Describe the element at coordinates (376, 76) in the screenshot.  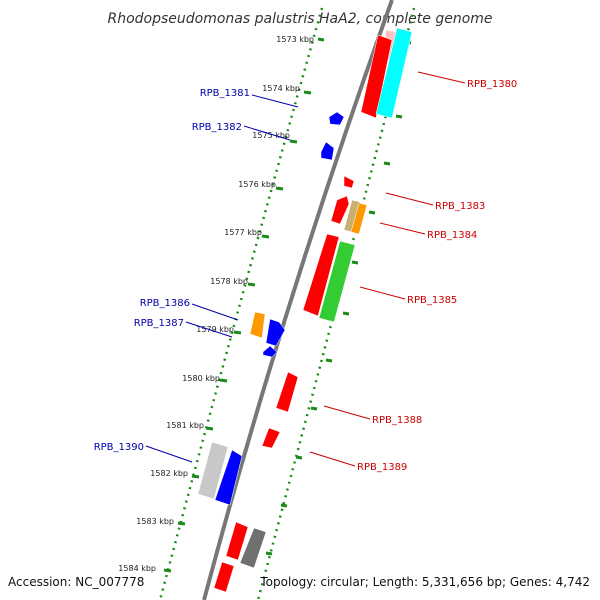
I see `gene-rpb-1380-red` at that location.